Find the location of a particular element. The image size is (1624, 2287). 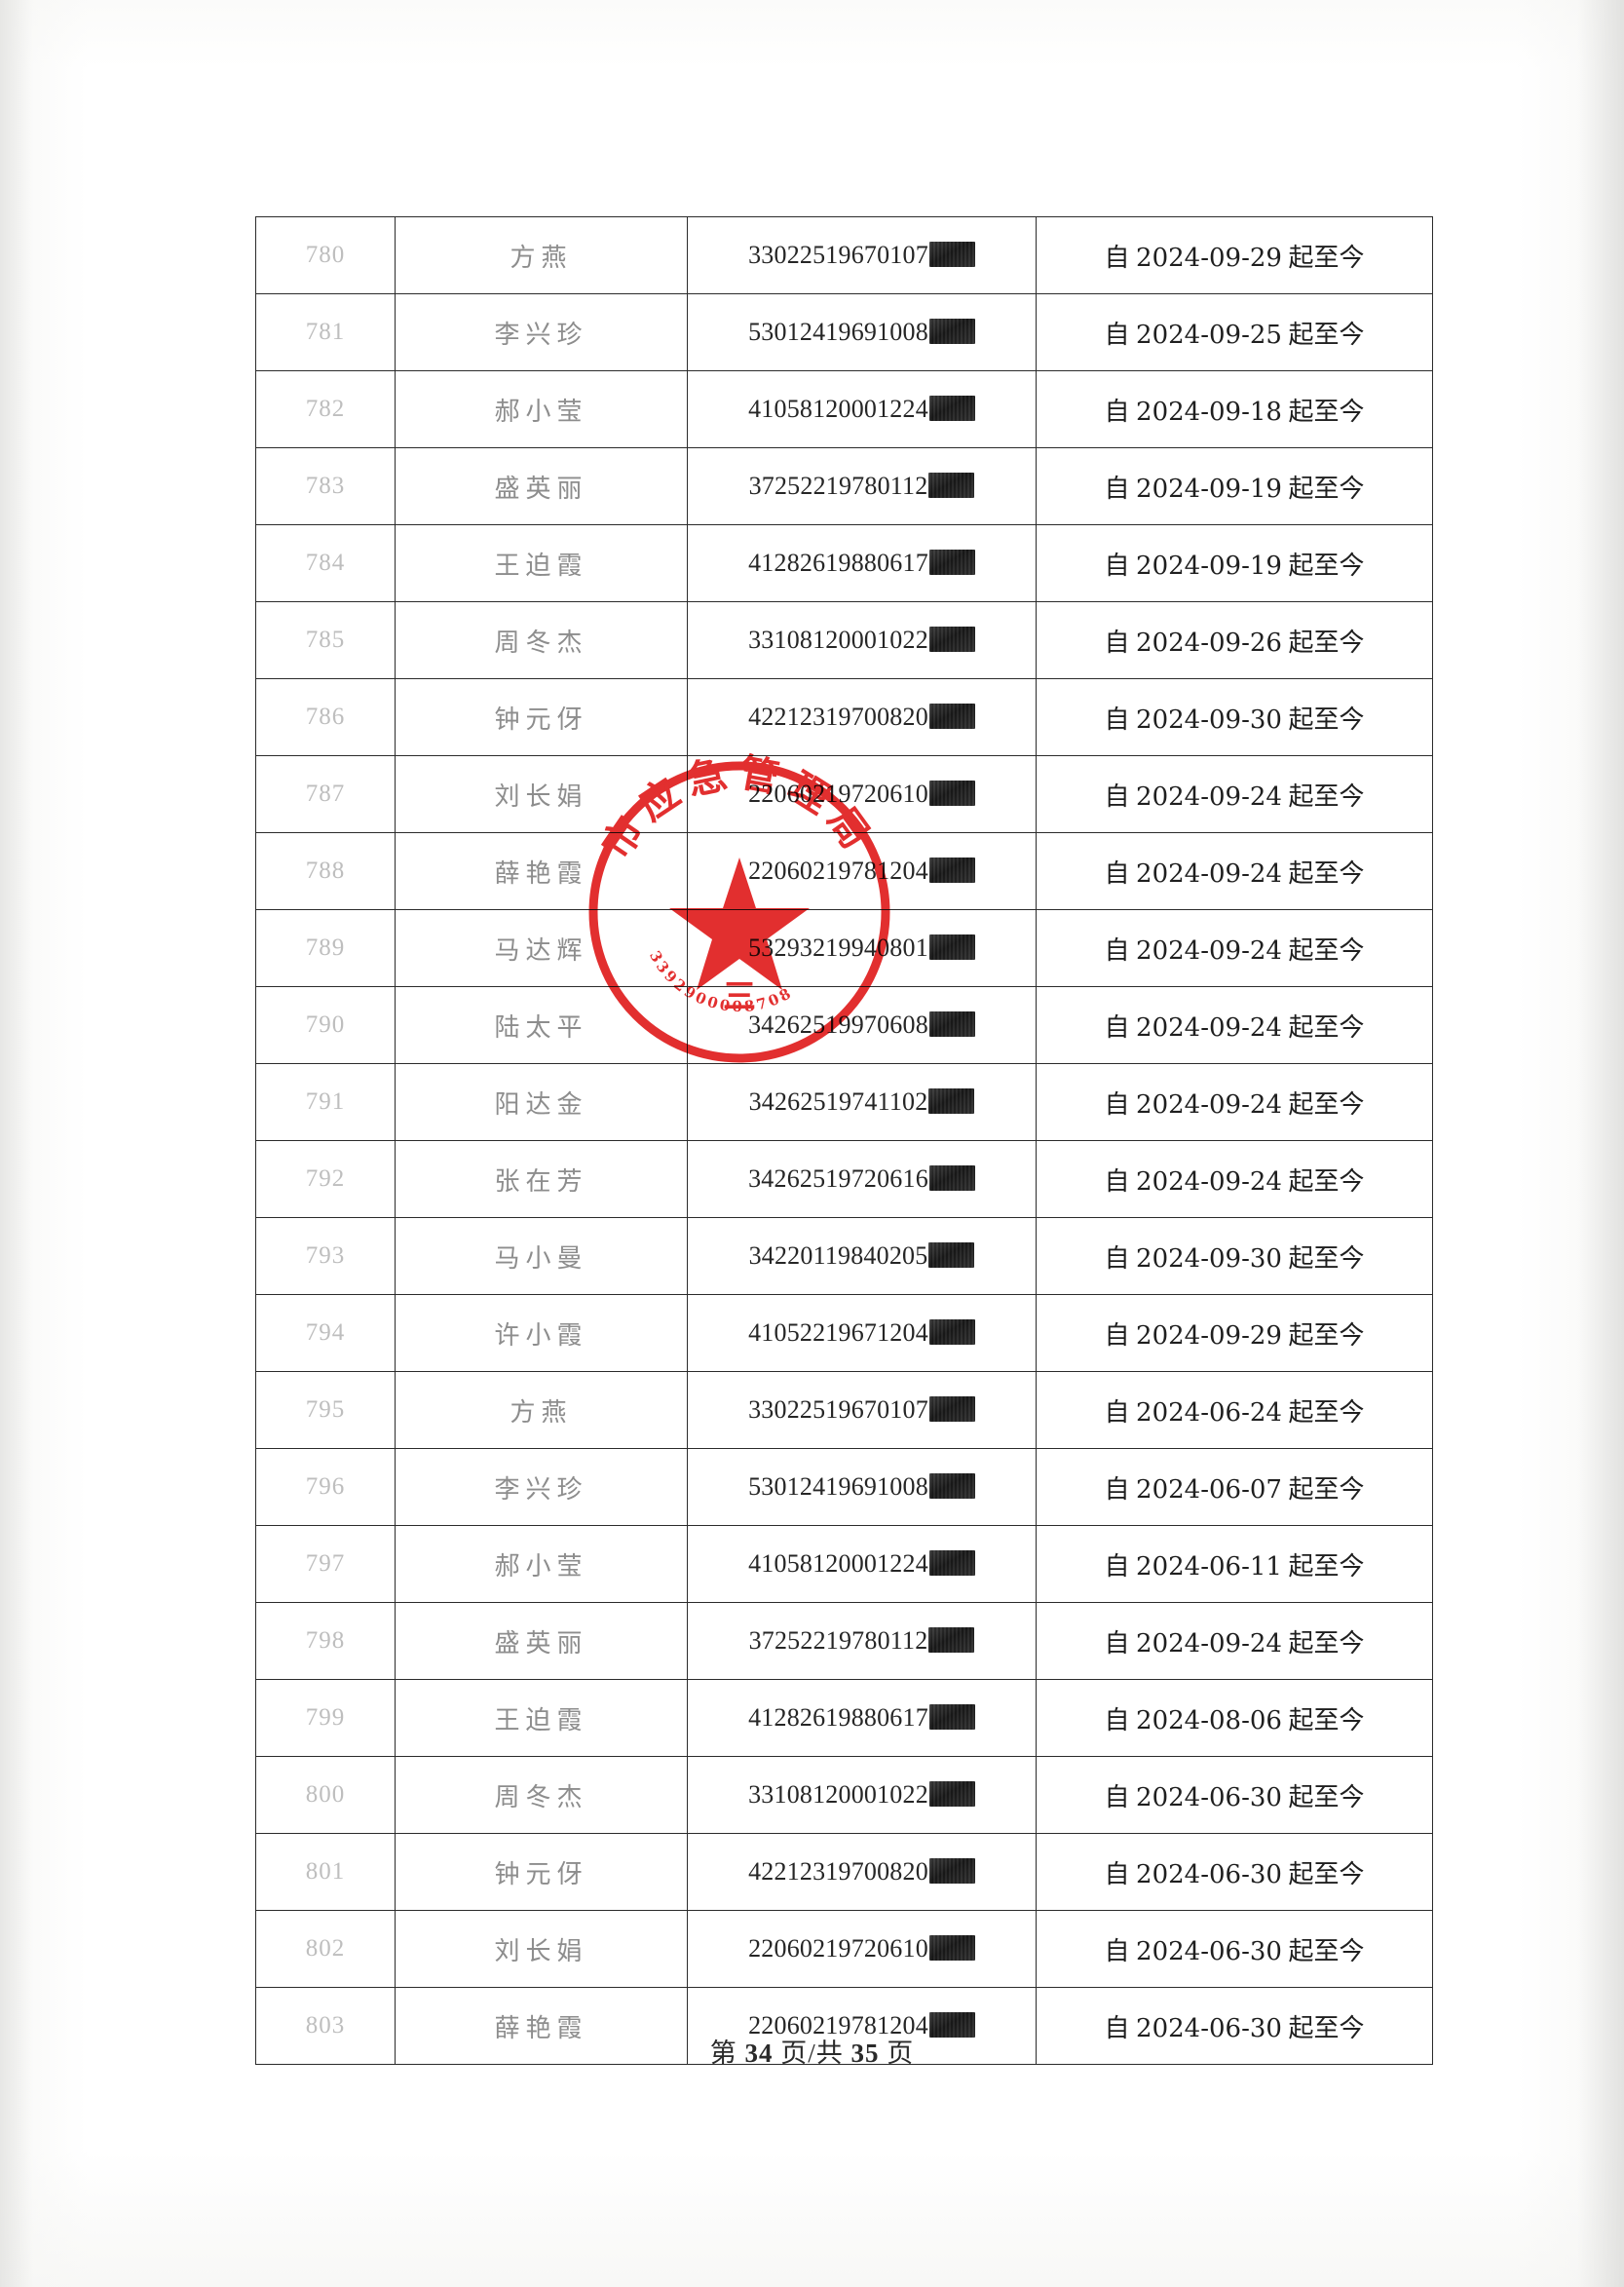

person-name-value: 阳达金 is located at coordinates (541, 1105).